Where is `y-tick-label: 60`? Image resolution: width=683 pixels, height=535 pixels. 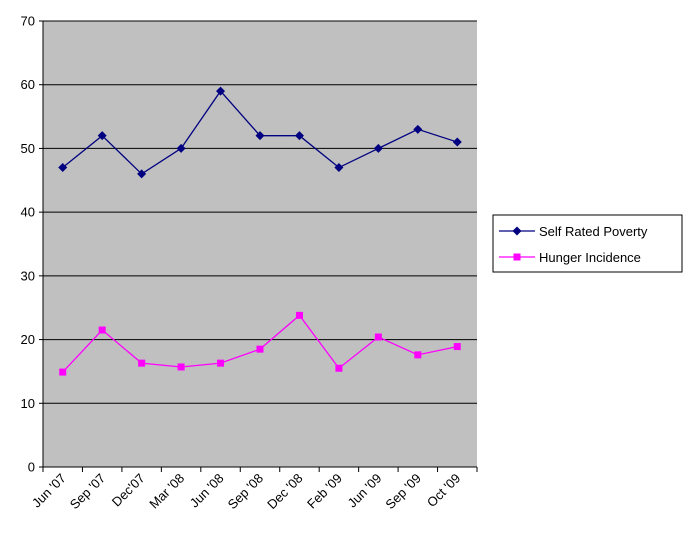
y-tick-label: 60 is located at coordinates (28, 84).